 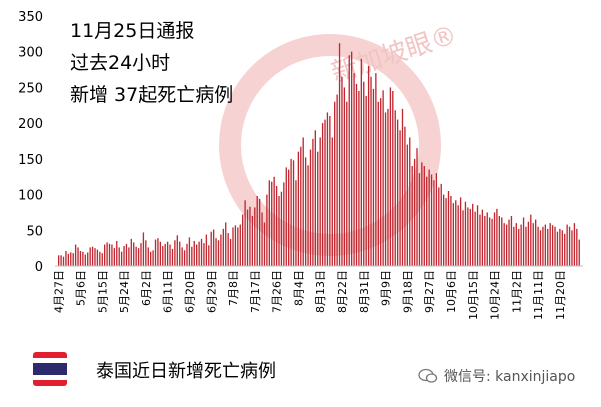 What do you see at coordinates (34, 231) in the screenshot?
I see `y-tick-label: 50` at bounding box center [34, 231].